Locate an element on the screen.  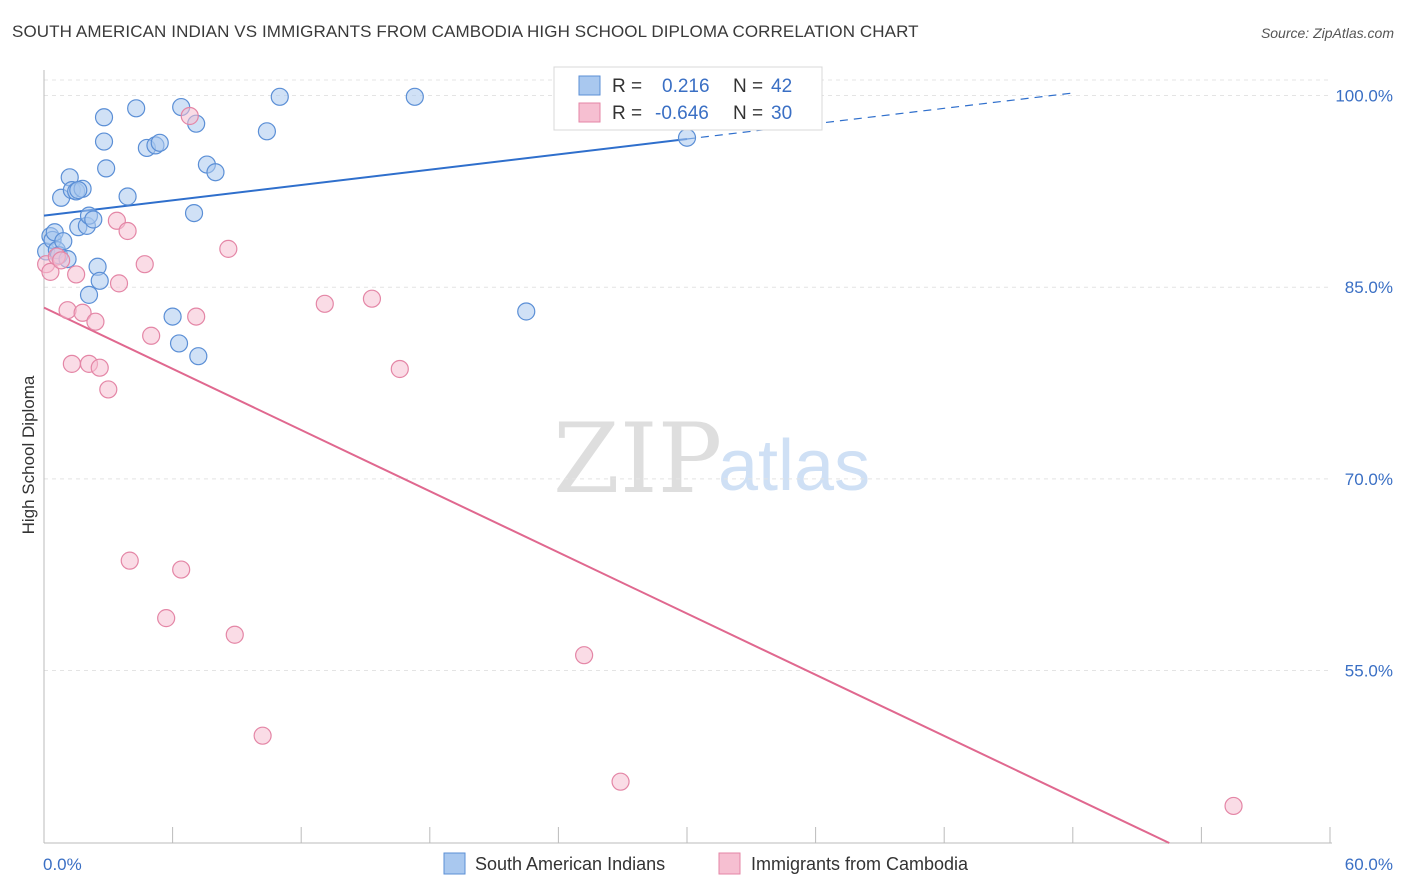
trend-line-south-american-indians is located at coordinates (365, 177).